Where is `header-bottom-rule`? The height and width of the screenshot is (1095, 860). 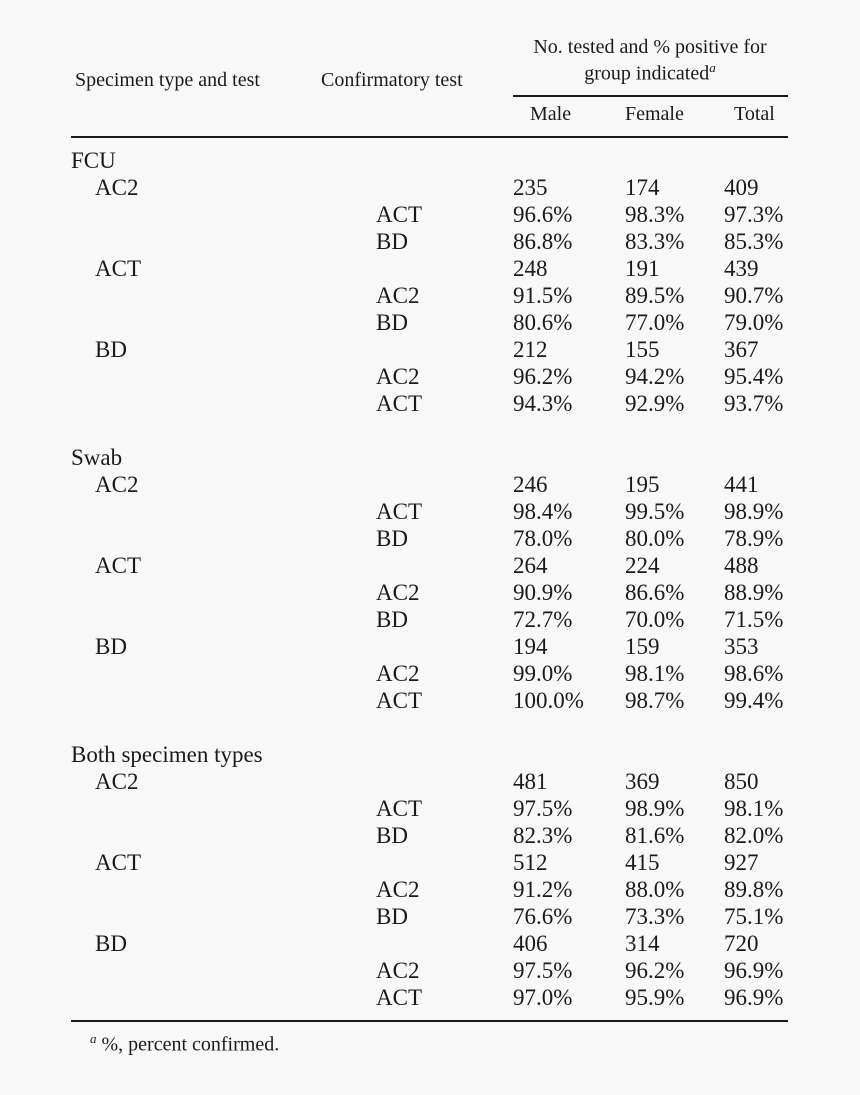 header-bottom-rule is located at coordinates (429, 137).